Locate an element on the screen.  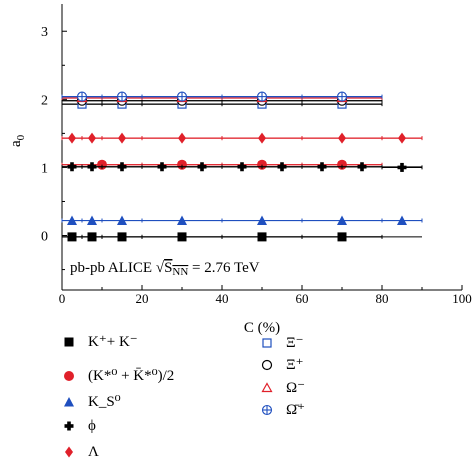
x-tick-label: 80 is located at coordinates (382, 298).